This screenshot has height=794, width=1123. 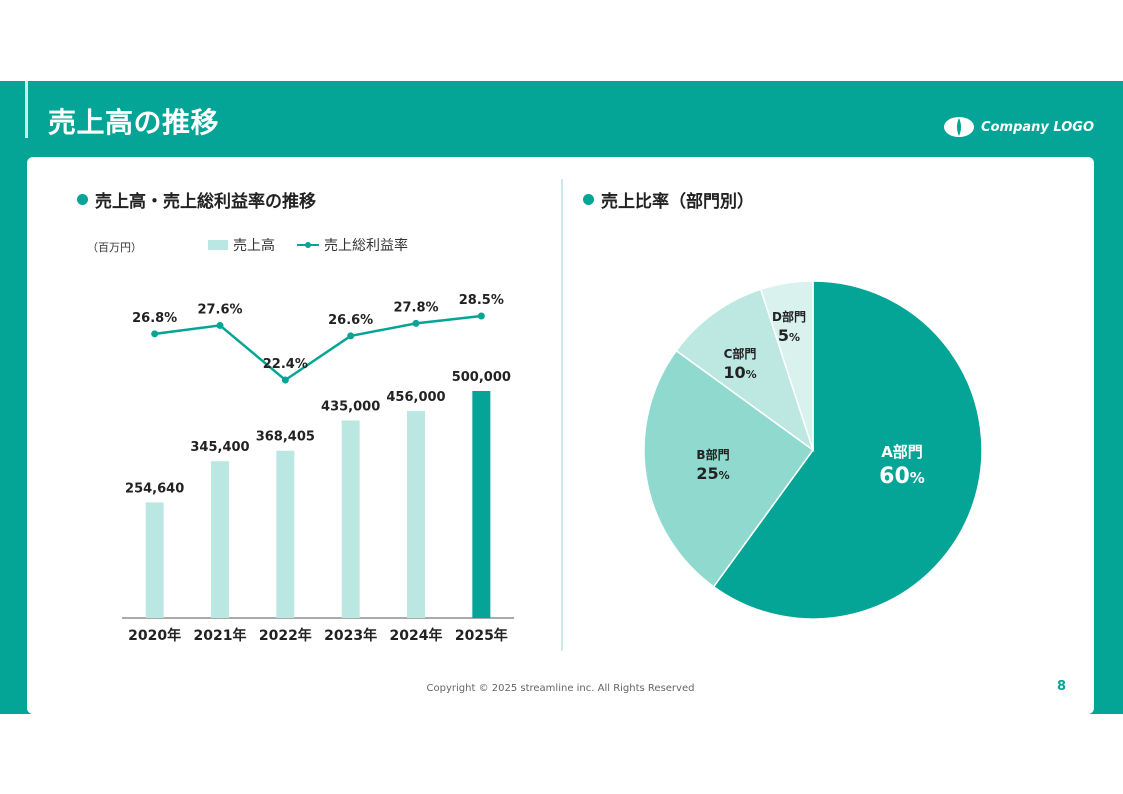 I want to click on sales-bar-label: 456,000, so click(x=415, y=397).